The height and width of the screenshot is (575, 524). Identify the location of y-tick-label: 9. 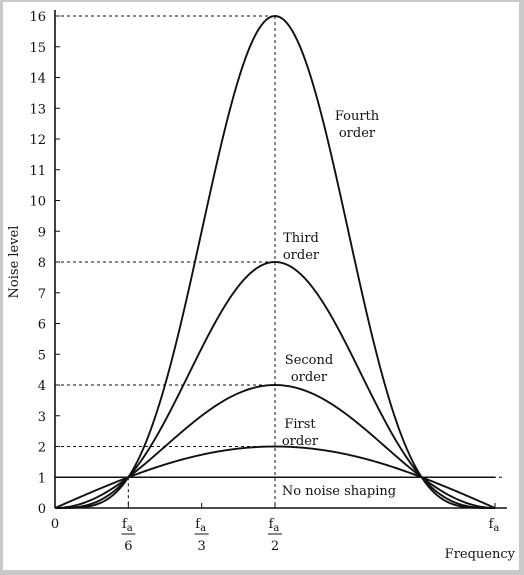
(42, 232).